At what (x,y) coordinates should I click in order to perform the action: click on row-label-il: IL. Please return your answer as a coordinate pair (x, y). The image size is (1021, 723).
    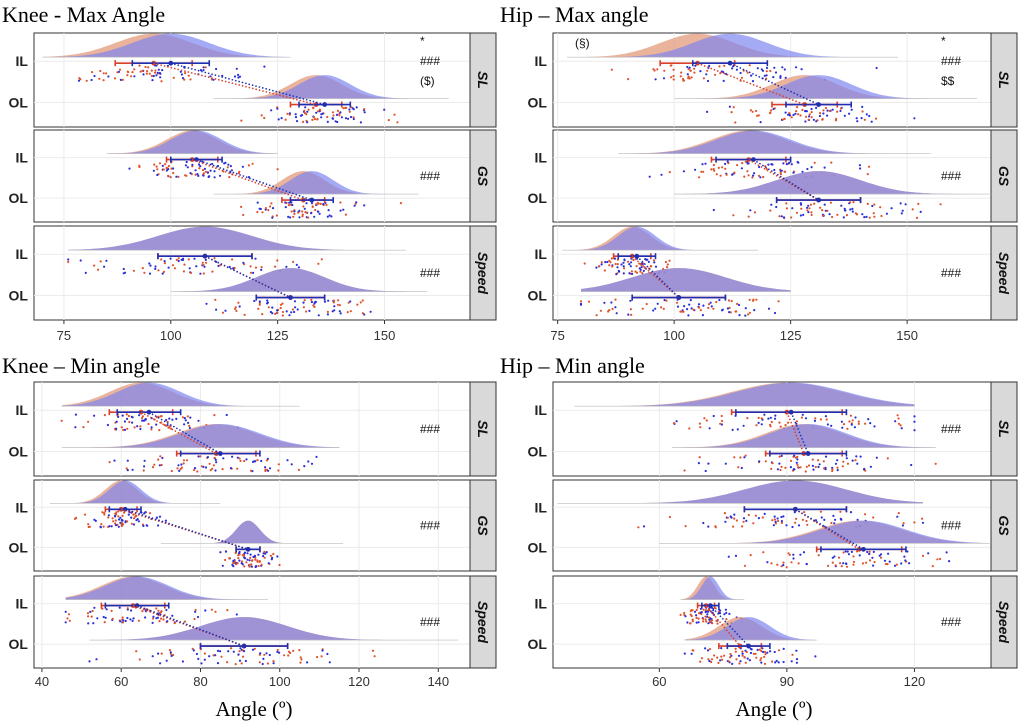
    Looking at the image, I should click on (541, 604).